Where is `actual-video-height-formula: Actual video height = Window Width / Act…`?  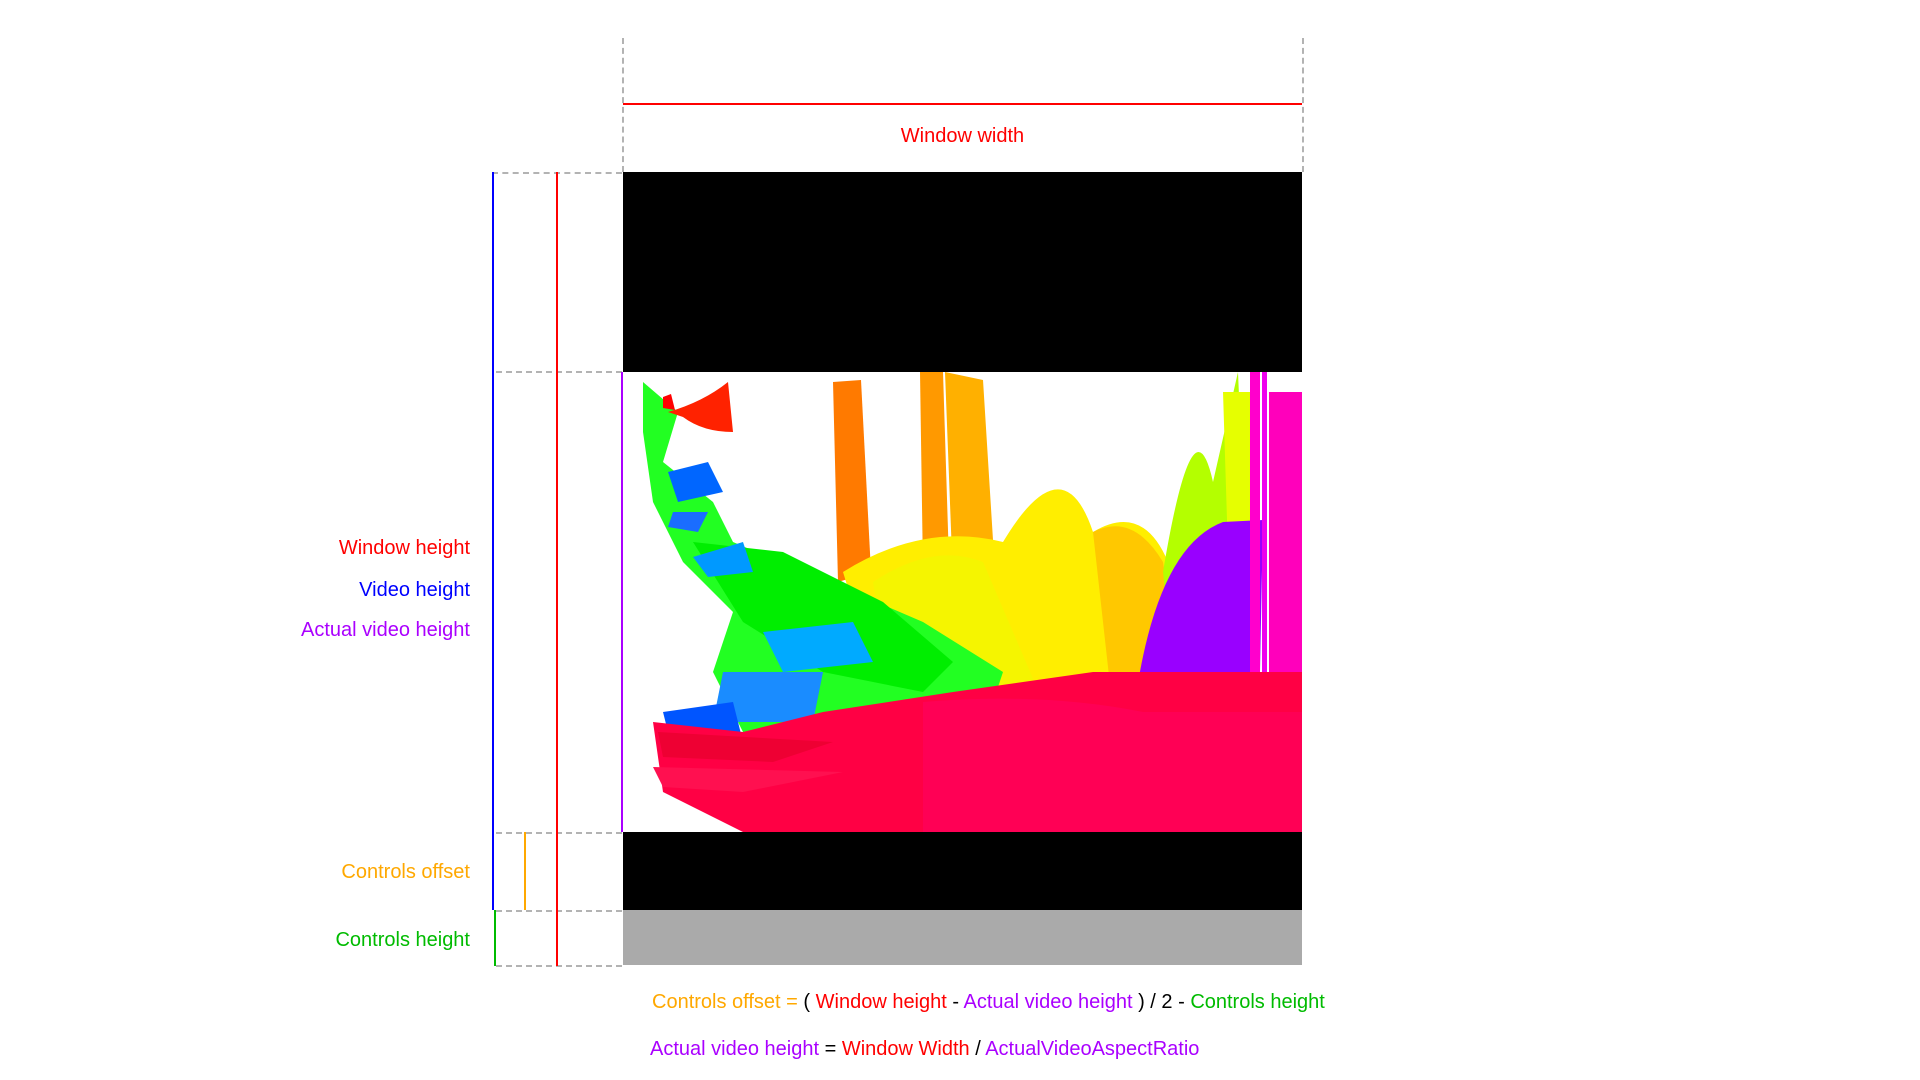
actual-video-height-formula: Actual video height = Window Width / Act… is located at coordinates (924, 1049).